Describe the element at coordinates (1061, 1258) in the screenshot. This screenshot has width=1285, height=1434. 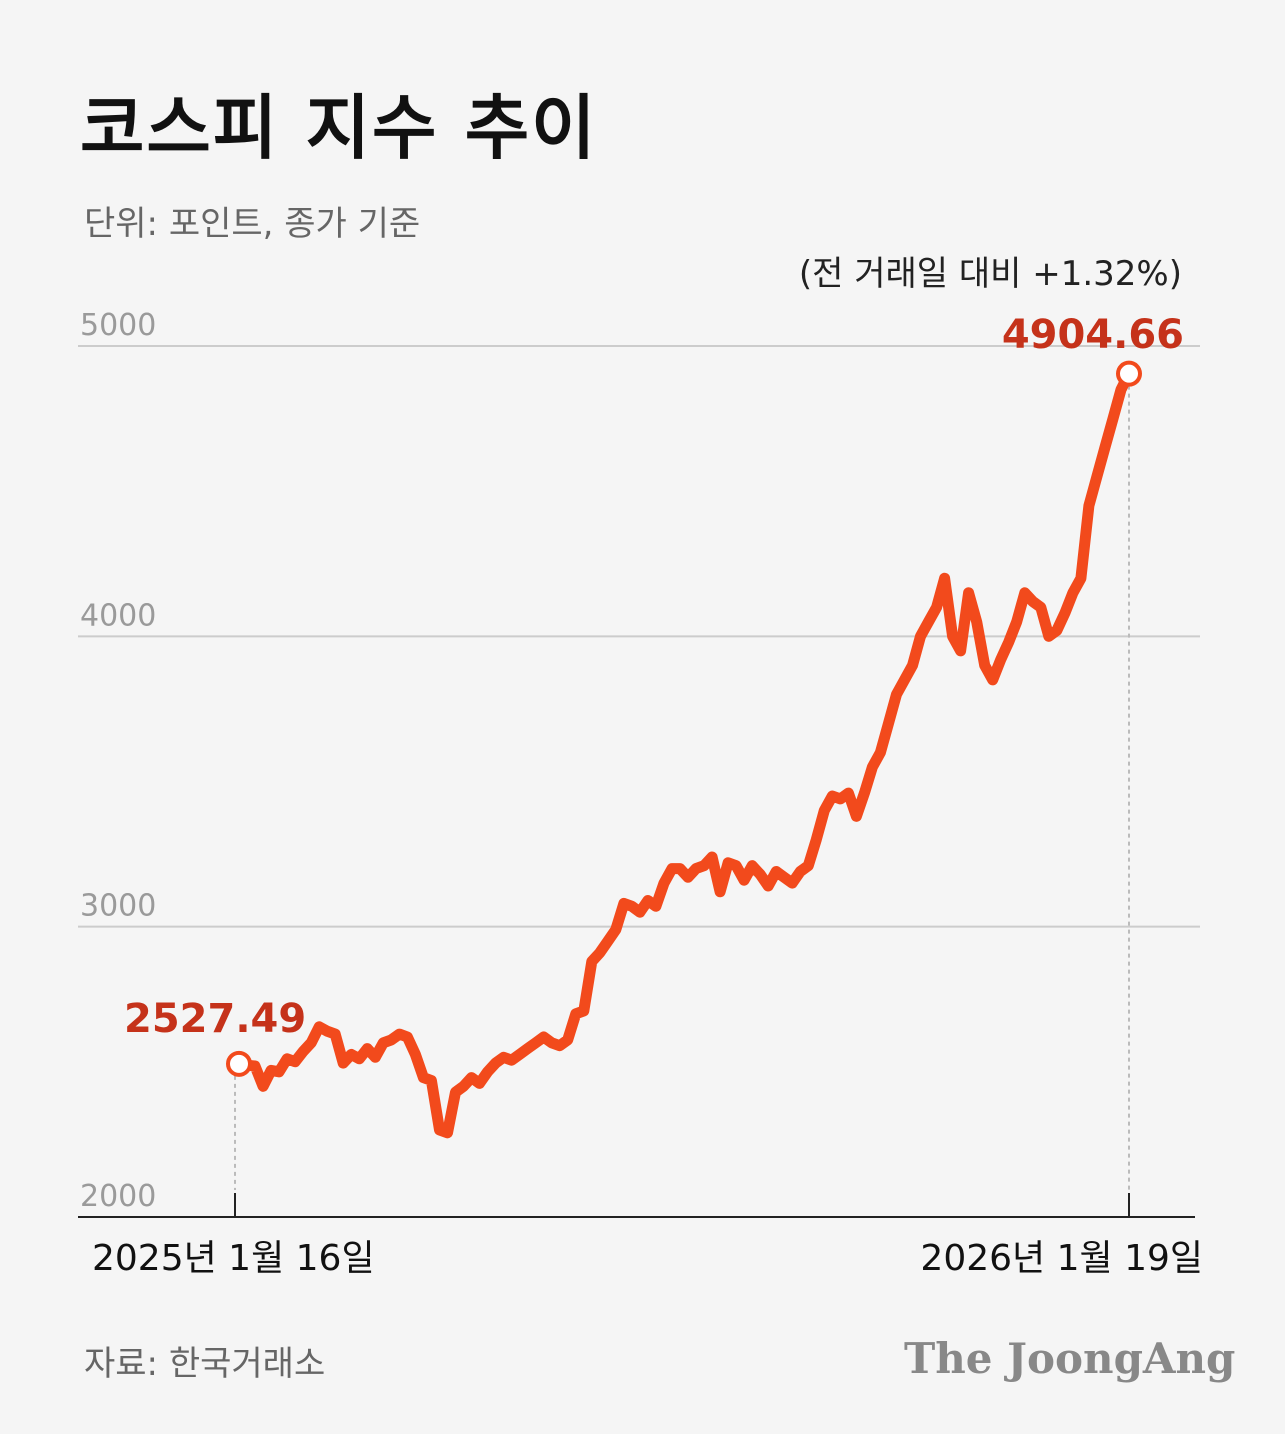
I see `x-label-end: 2026년 1월 19일` at that location.